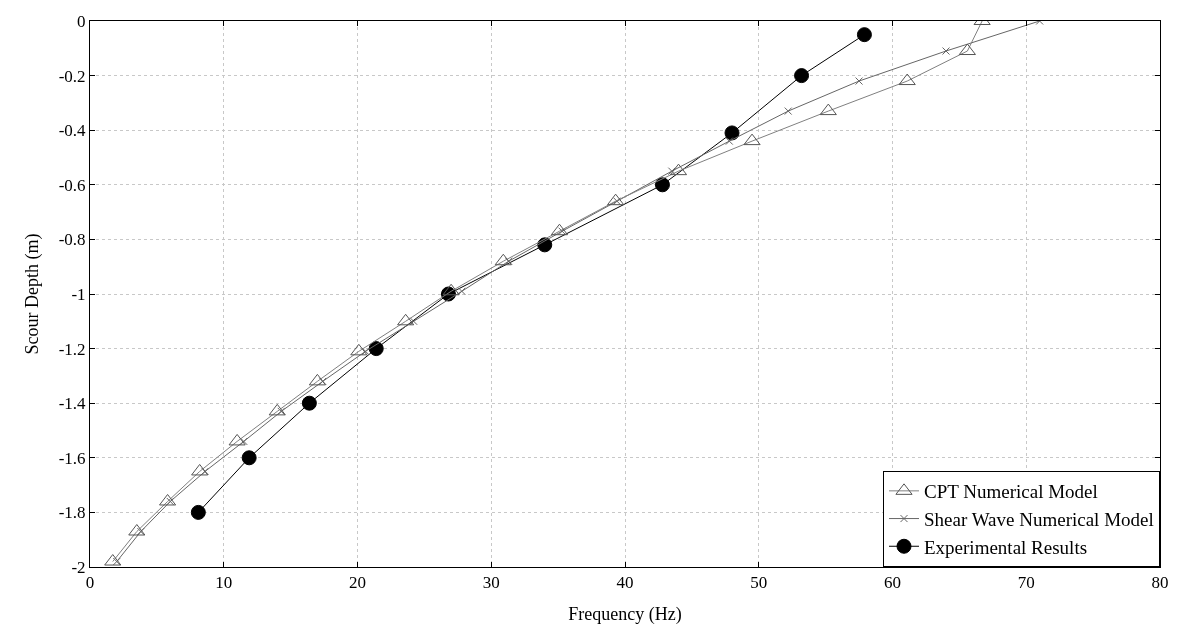 This screenshot has height=632, width=1181. What do you see at coordinates (491, 583) in the screenshot?
I see `x-tick-label: 30` at bounding box center [491, 583].